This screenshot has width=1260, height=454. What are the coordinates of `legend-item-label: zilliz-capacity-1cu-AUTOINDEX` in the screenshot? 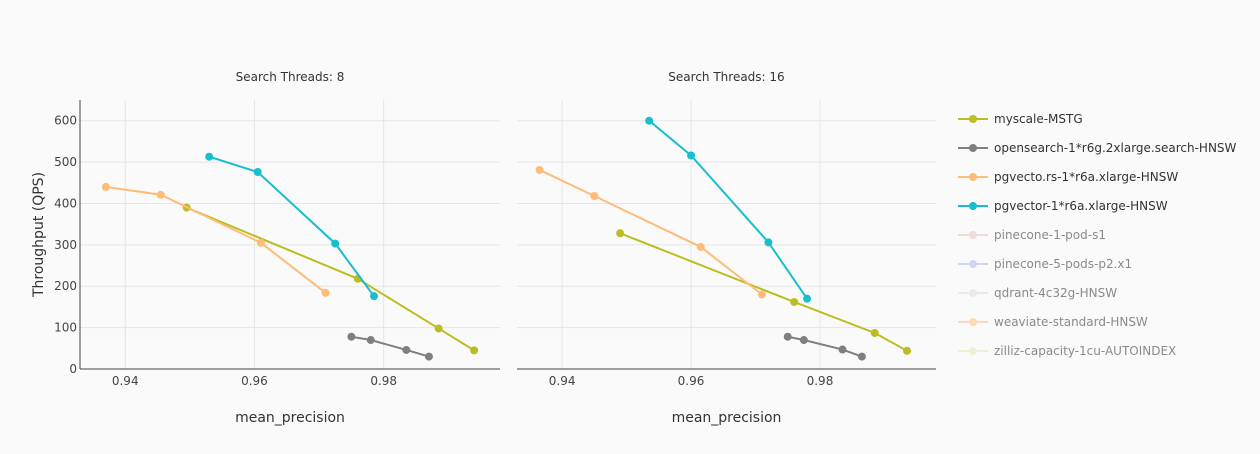 It's located at (1085, 350).